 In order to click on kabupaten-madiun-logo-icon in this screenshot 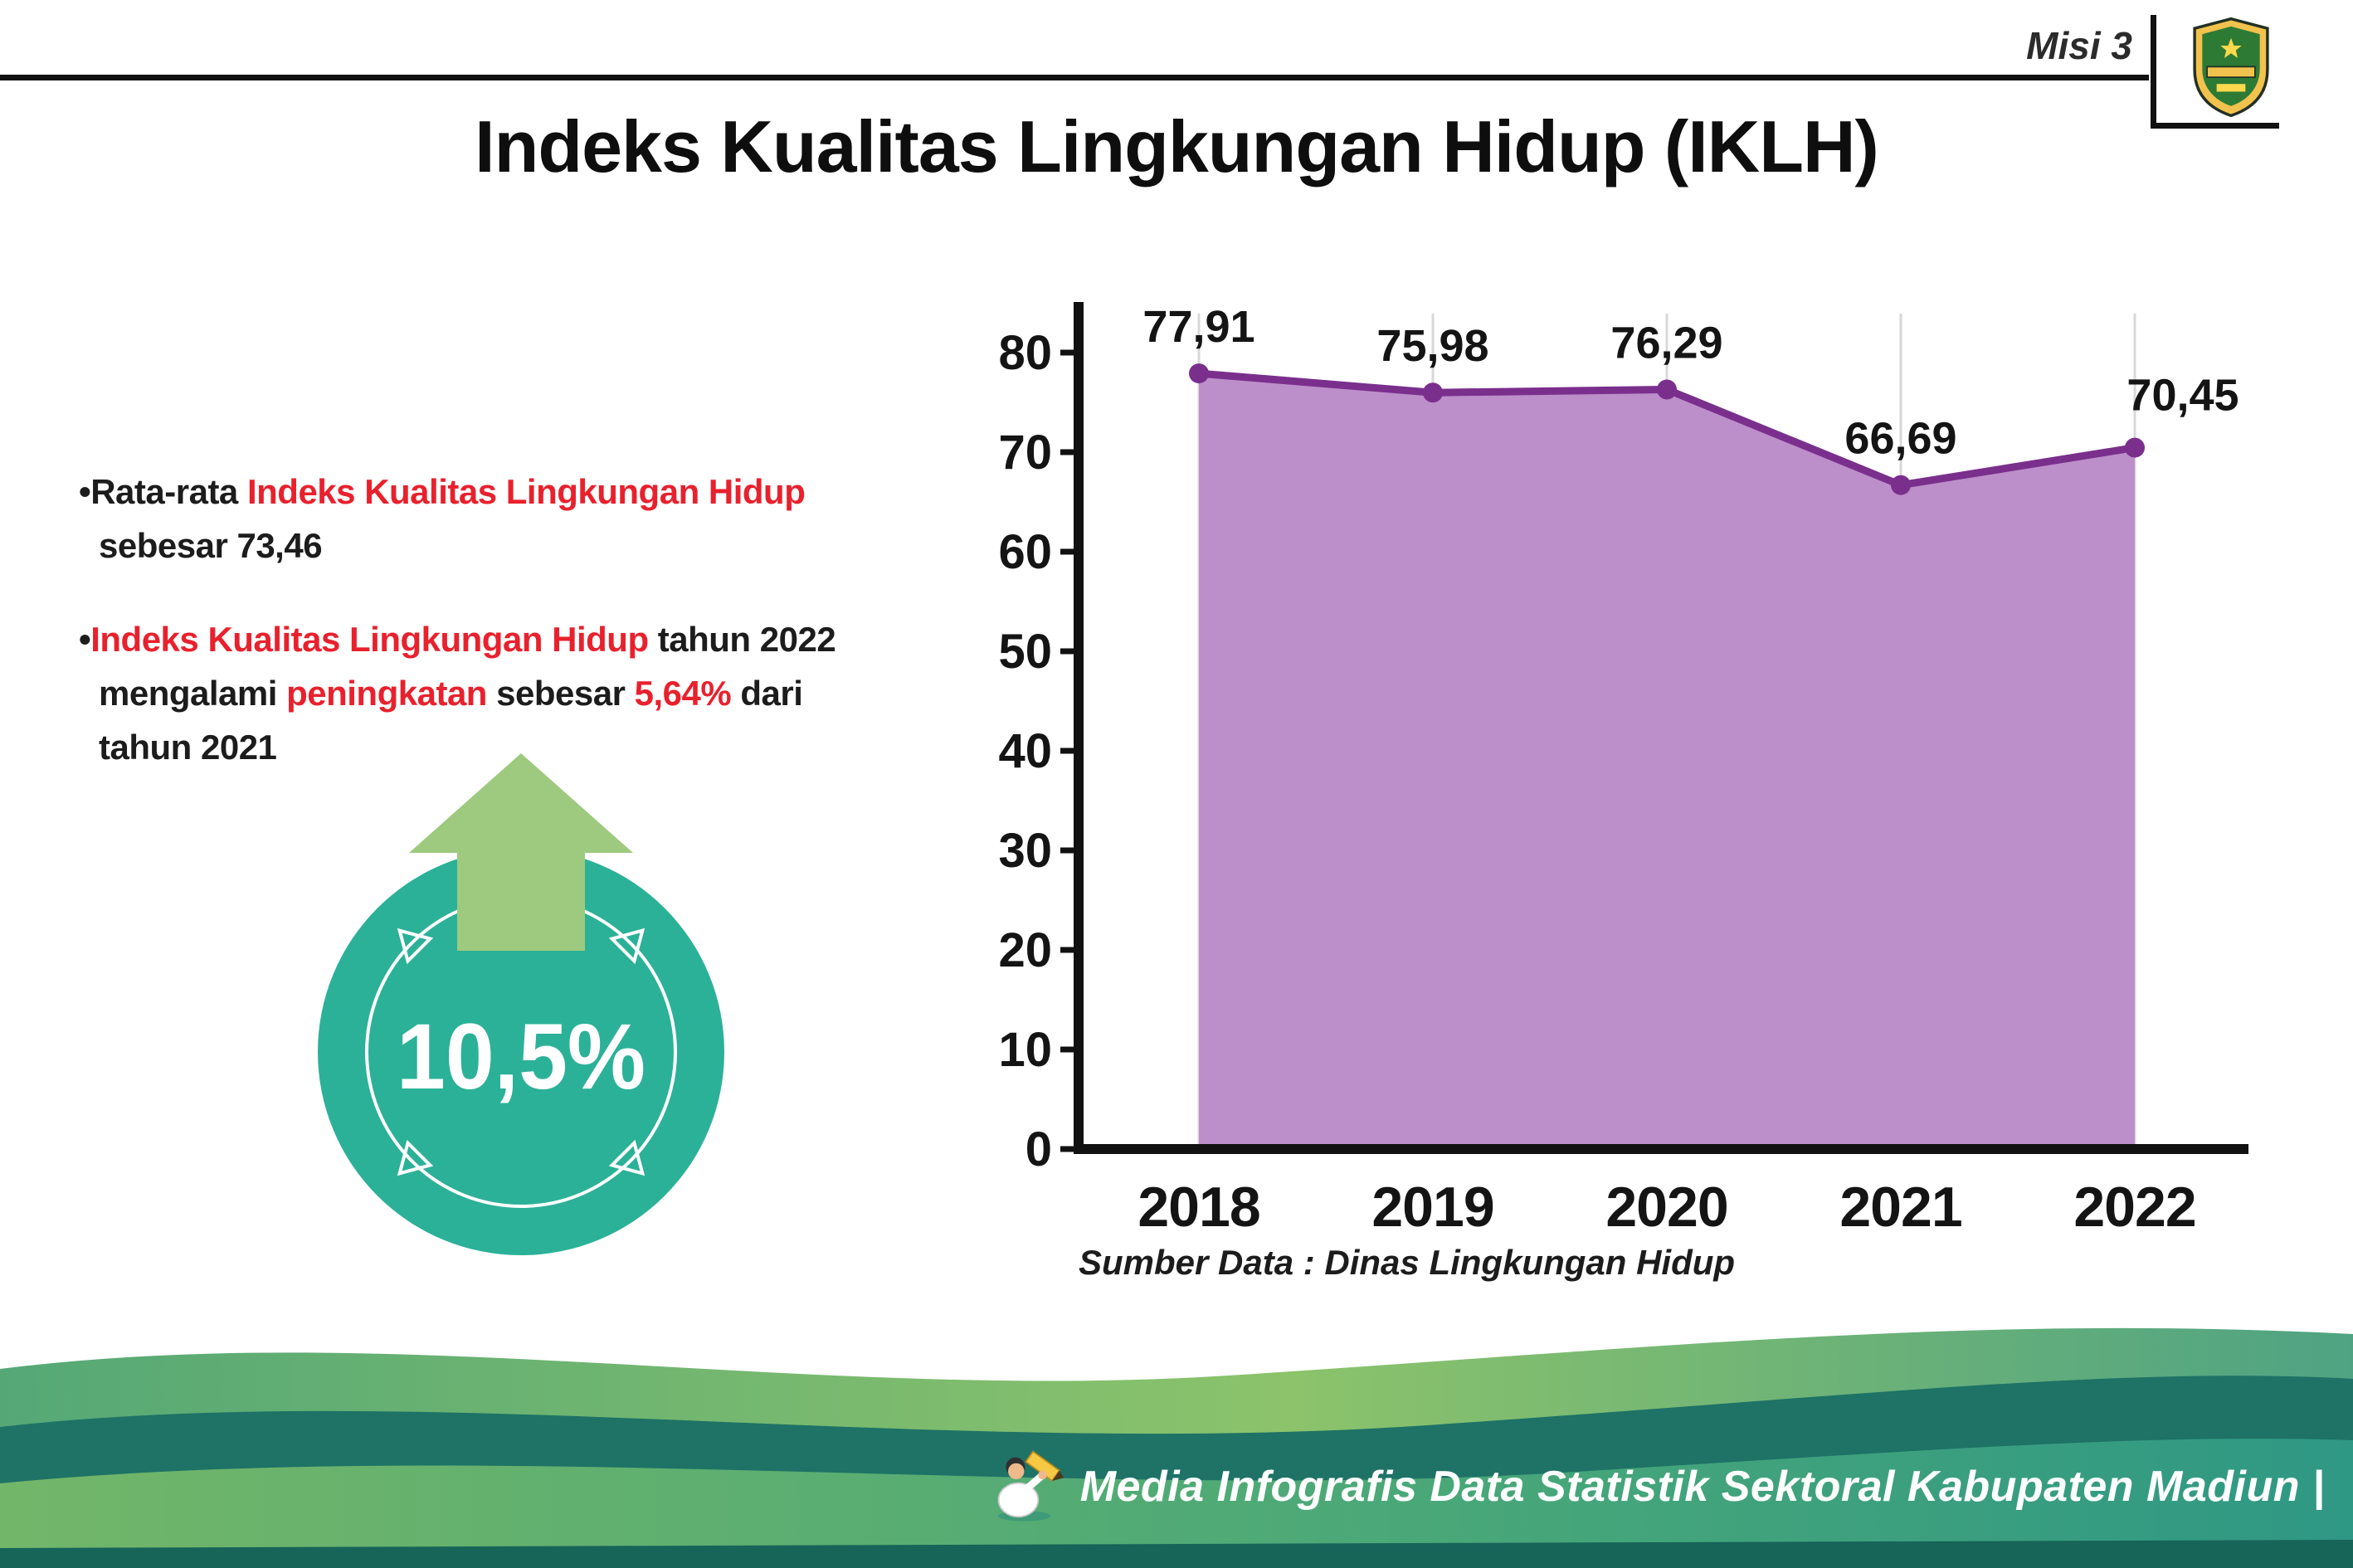, I will do `click(2231, 67)`.